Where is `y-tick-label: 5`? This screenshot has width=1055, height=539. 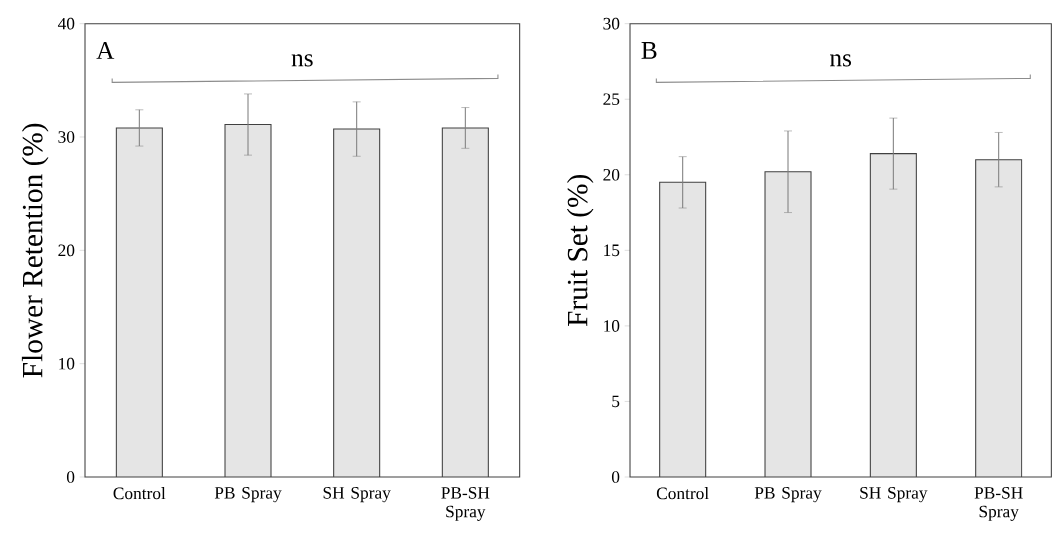 y-tick-label: 5 is located at coordinates (616, 401).